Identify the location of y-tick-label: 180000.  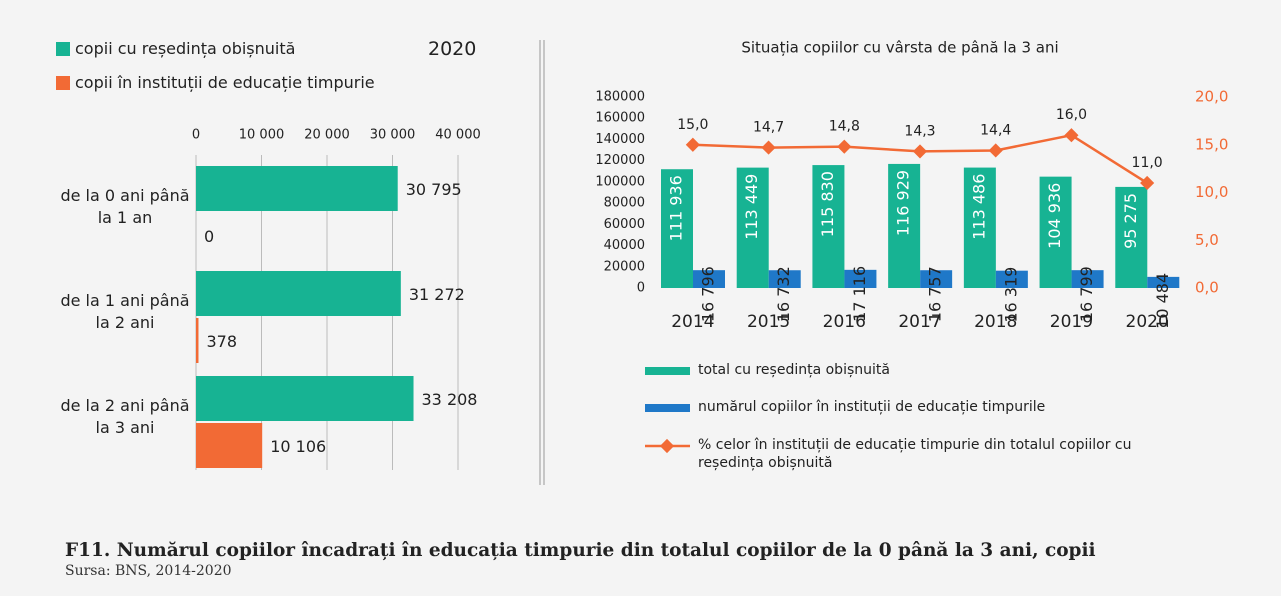
(620, 97).